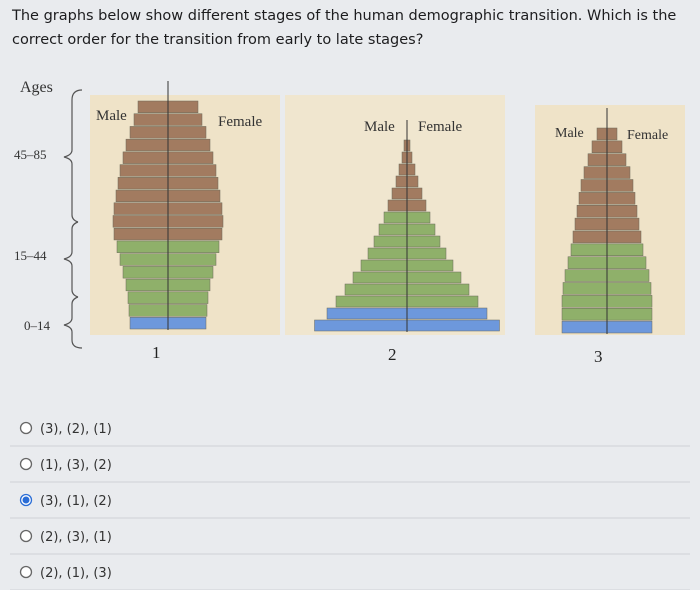 The width and height of the screenshot is (700, 590). What do you see at coordinates (36, 87) in the screenshot?
I see `ages-title: Ages` at bounding box center [36, 87].